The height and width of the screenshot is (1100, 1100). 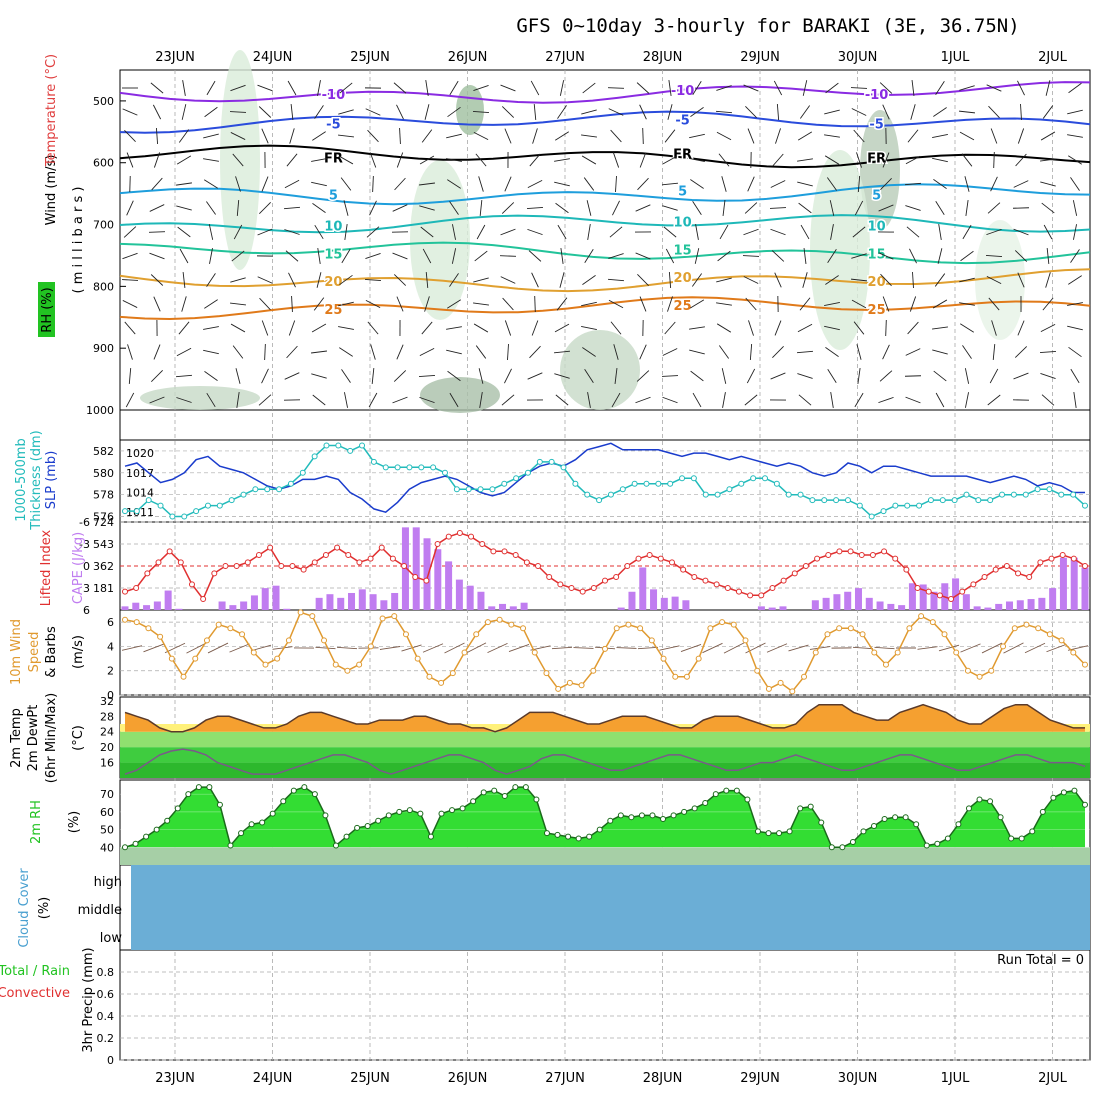 What do you see at coordinates (663, 1078) in the screenshot?
I see `date-tick-bottom: 28JUN` at bounding box center [663, 1078].